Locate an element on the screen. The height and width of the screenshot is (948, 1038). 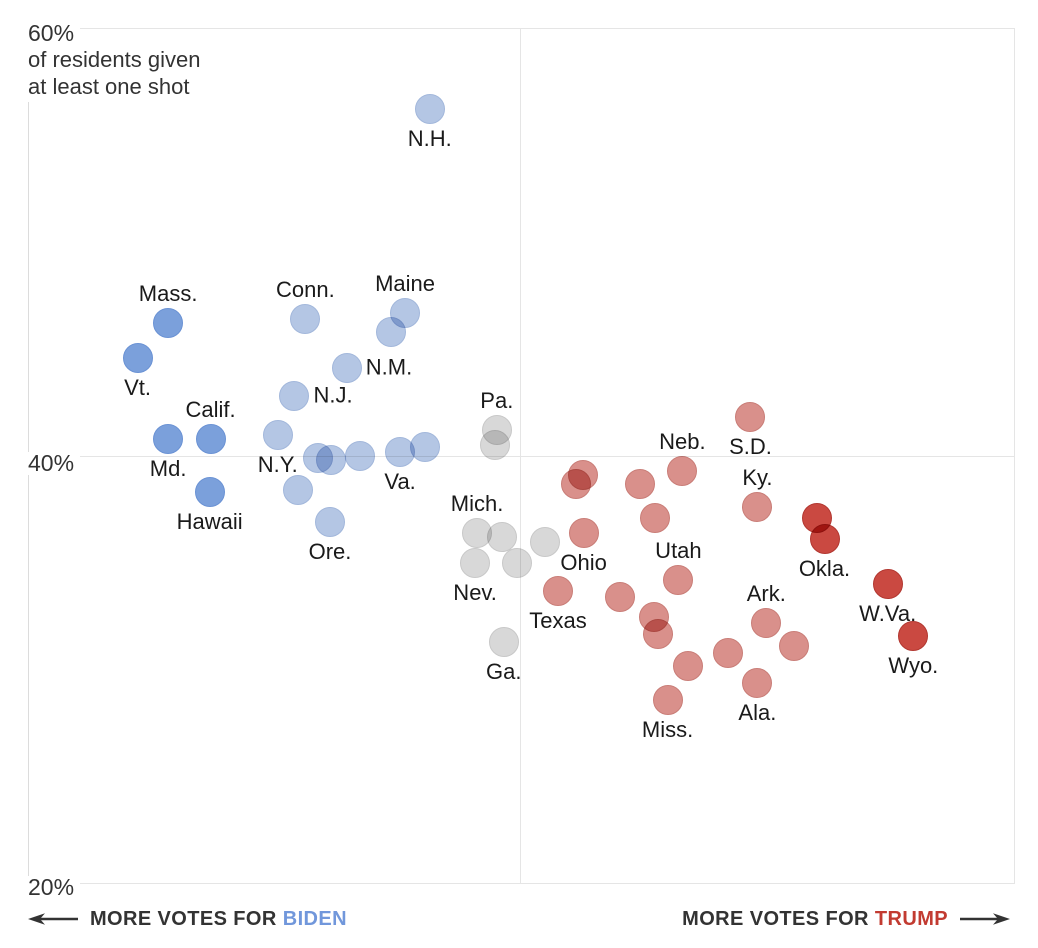
x-axis-label-biden-name: BIDEN is located at coordinates (314, 918).